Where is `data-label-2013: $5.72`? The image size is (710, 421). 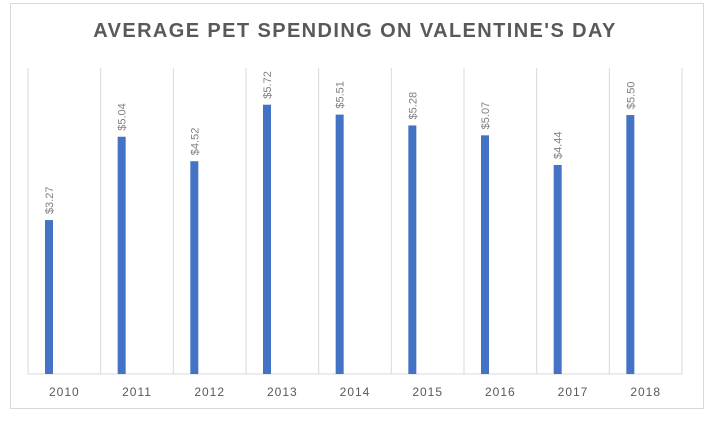 data-label-2013: $5.72 is located at coordinates (268, 85).